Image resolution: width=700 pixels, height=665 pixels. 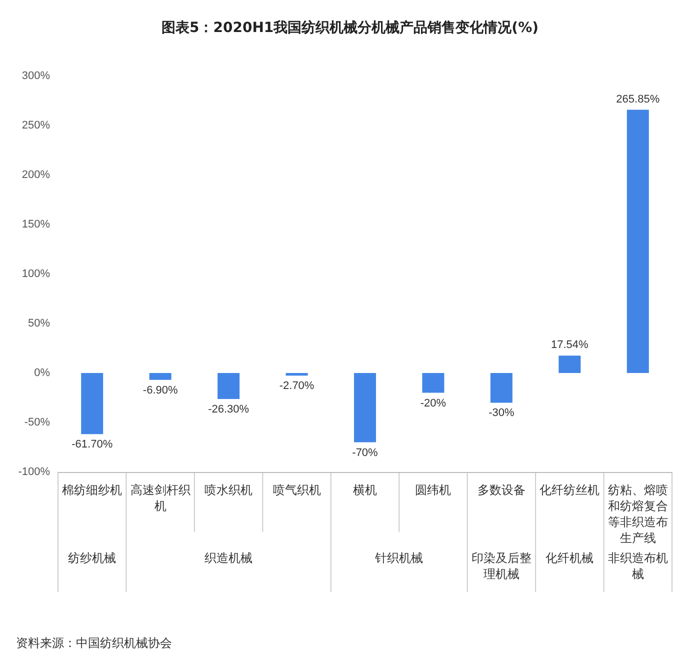 What do you see at coordinates (36, 274) in the screenshot?
I see `y-tick-label: 100%` at bounding box center [36, 274].